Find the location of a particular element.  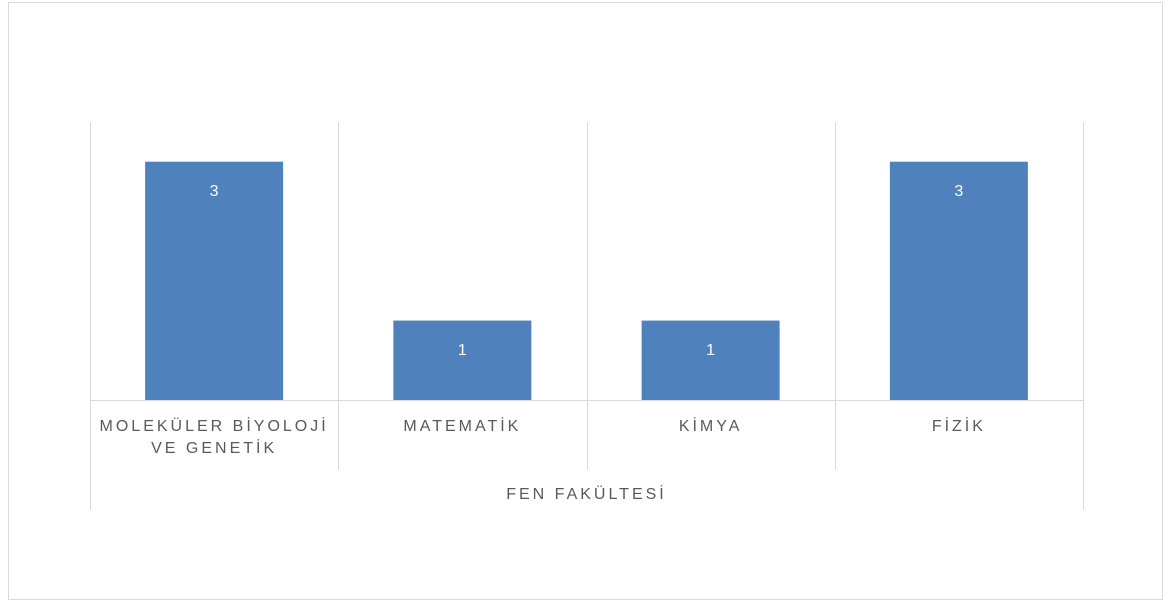

x-tick-label: MOLEKÜLER BİYOLOJİ VE GENETİK is located at coordinates (214, 437).